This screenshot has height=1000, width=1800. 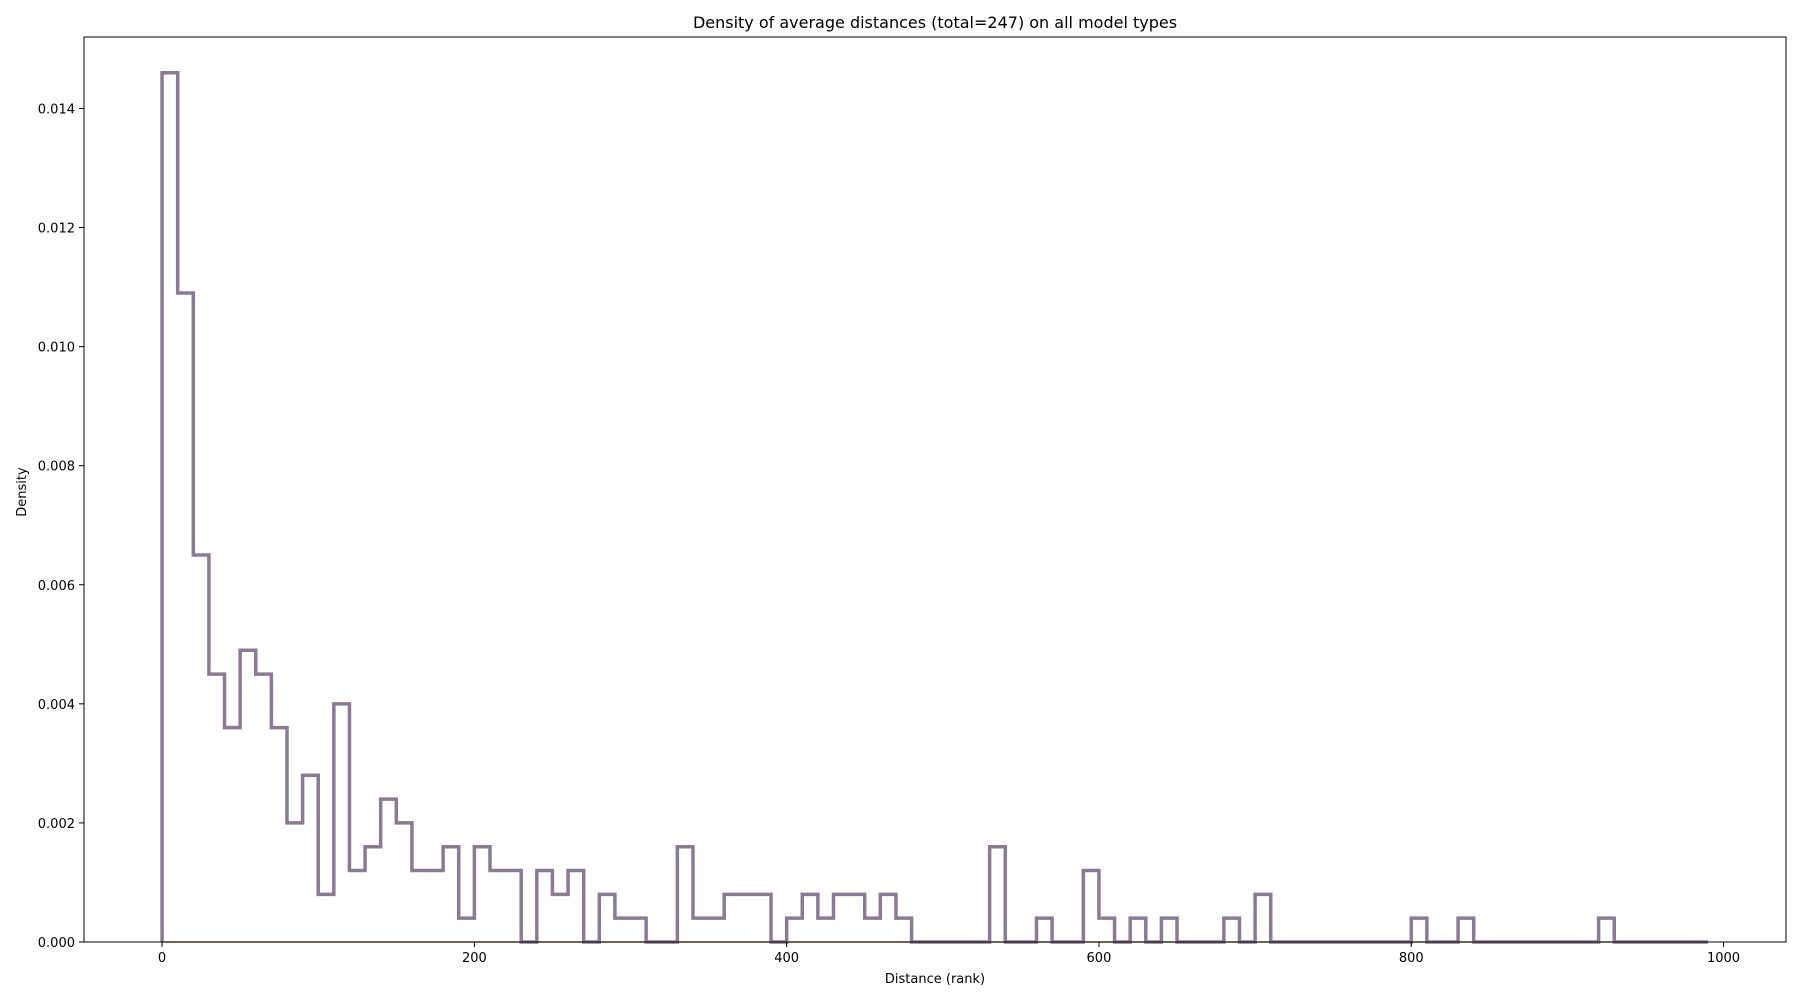 What do you see at coordinates (1723, 958) in the screenshot?
I see `x-tick-label: 1000` at bounding box center [1723, 958].